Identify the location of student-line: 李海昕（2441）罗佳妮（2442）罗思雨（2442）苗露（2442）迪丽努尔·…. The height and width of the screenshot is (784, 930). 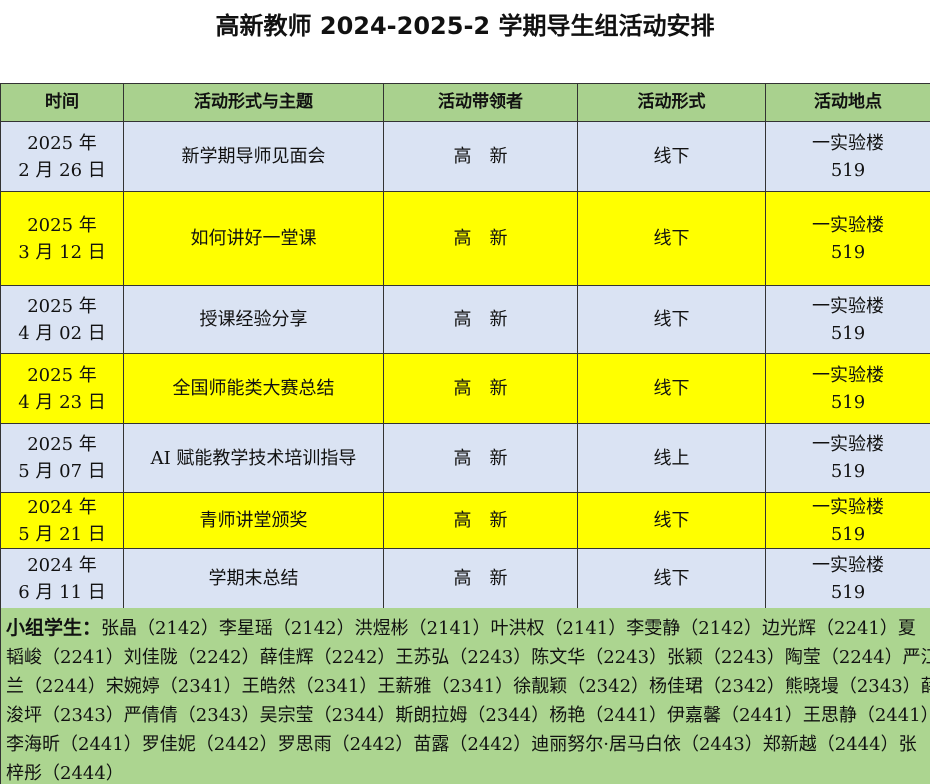
(461, 744).